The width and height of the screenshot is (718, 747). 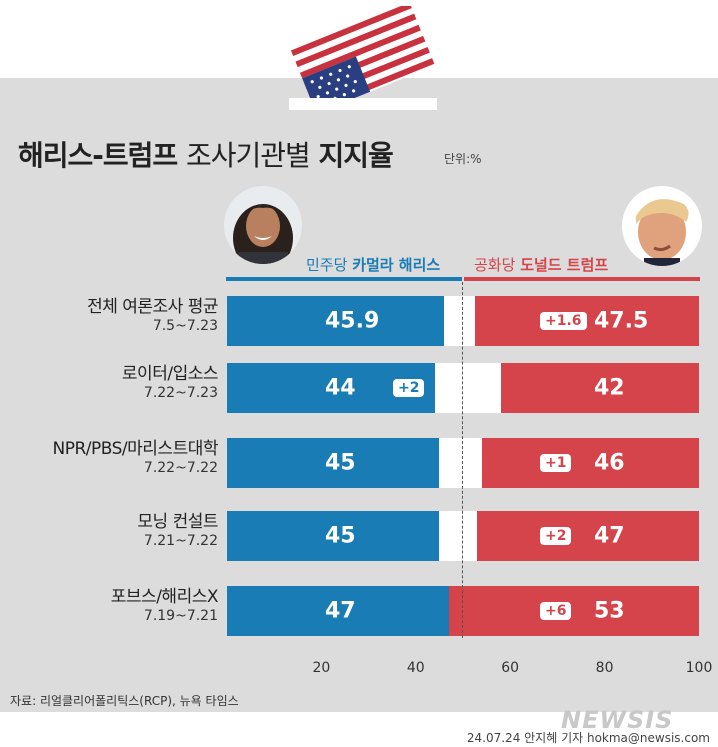 What do you see at coordinates (180, 541) in the screenshot?
I see `row-date: 7.21~7.22` at bounding box center [180, 541].